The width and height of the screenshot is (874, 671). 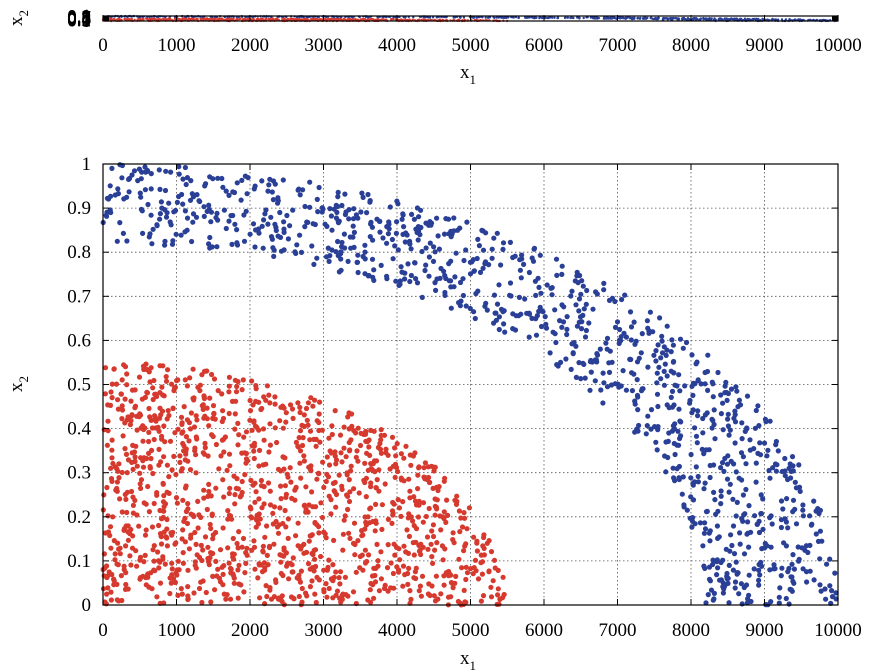 I want to click on x-tick-label: 4000, so click(x=397, y=45).